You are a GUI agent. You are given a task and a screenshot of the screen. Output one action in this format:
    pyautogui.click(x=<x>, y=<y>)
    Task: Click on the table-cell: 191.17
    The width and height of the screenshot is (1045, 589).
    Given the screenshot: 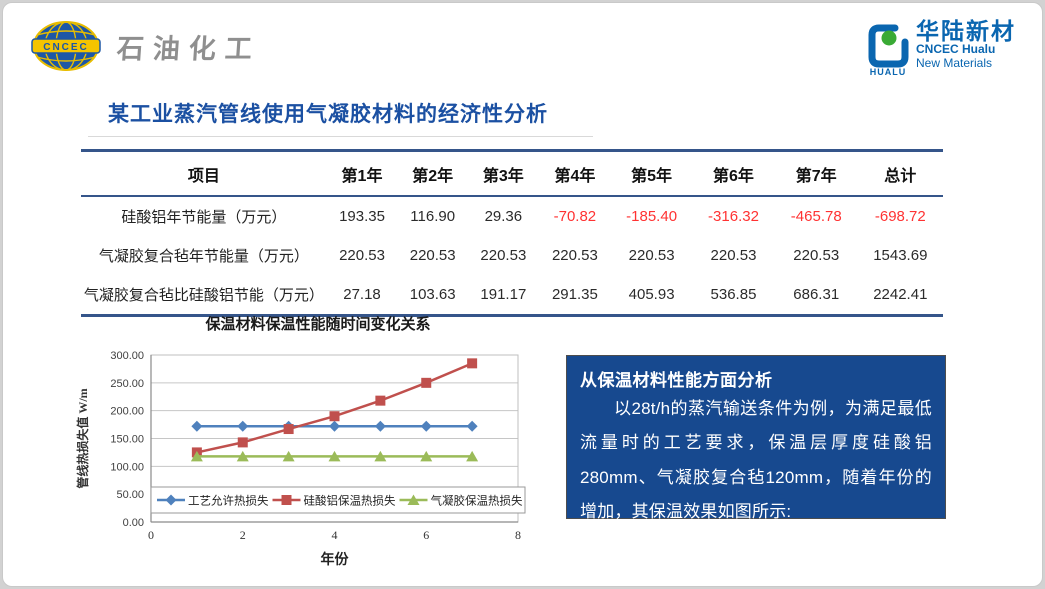 What is the action you would take?
    pyautogui.click(x=503, y=294)
    